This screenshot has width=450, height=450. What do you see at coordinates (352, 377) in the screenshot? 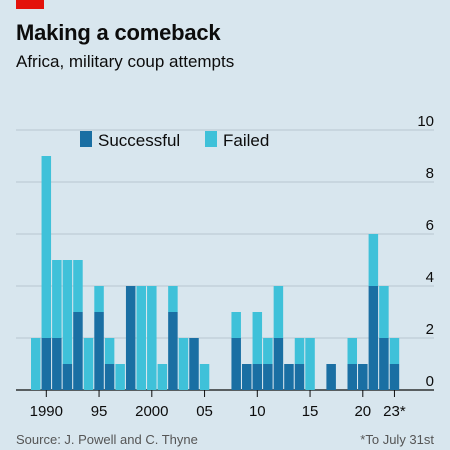
I see `bar-successful-2019` at bounding box center [352, 377].